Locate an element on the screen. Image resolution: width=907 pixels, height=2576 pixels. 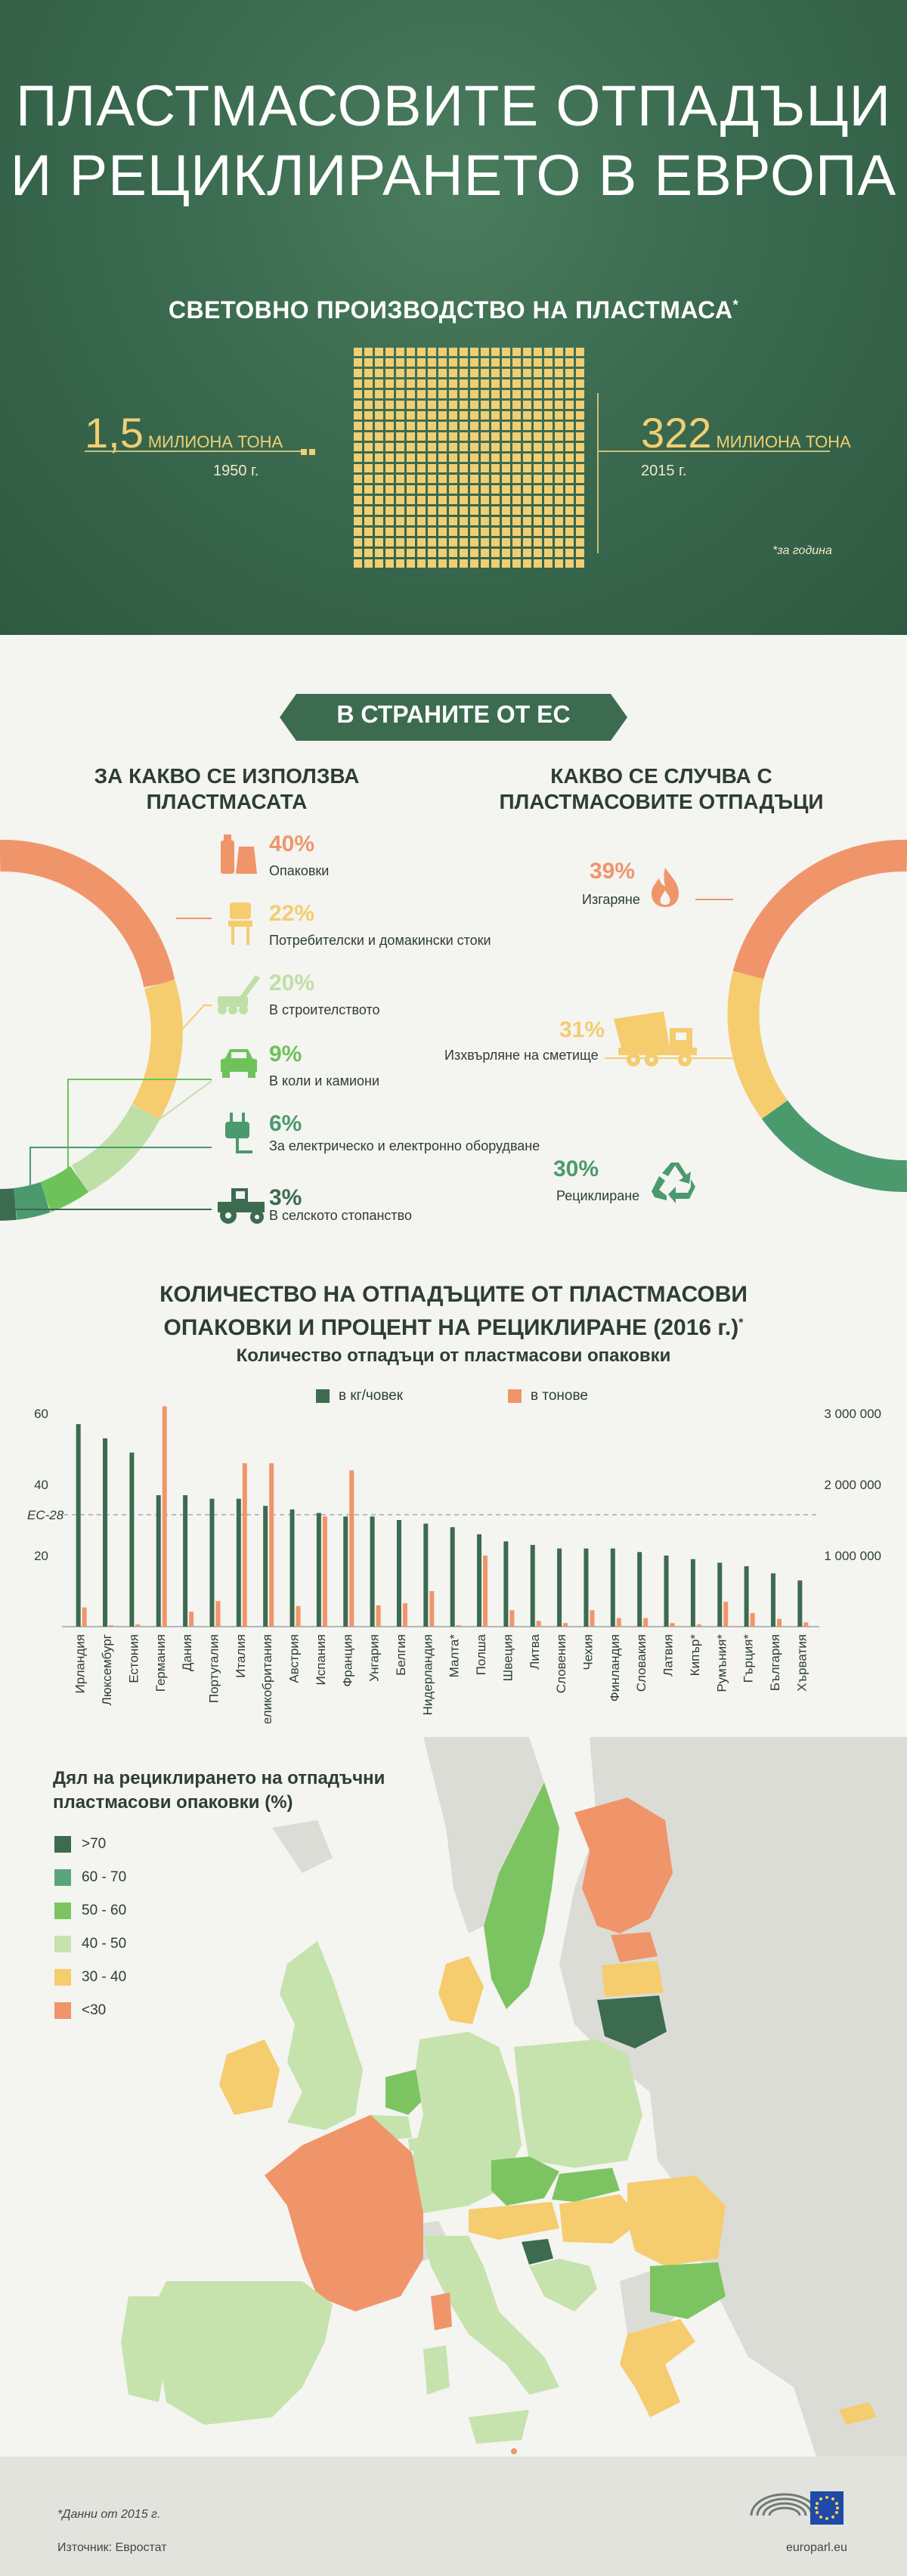
map-title-line2: пластмасови опаковки (%) is located at coordinates (173, 1802).